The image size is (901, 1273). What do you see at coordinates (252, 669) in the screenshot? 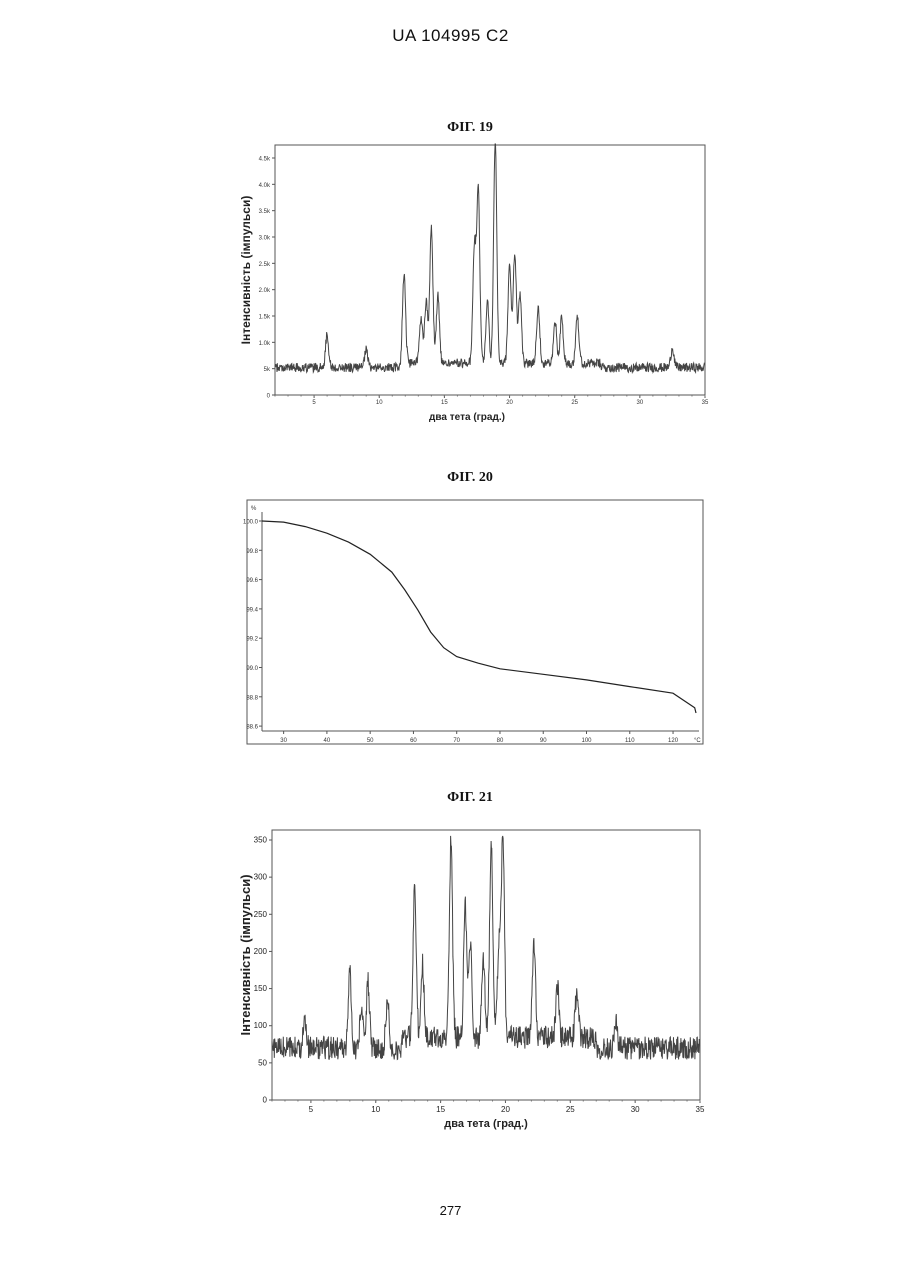
I see `y-tick-label: 99.0` at bounding box center [252, 669].